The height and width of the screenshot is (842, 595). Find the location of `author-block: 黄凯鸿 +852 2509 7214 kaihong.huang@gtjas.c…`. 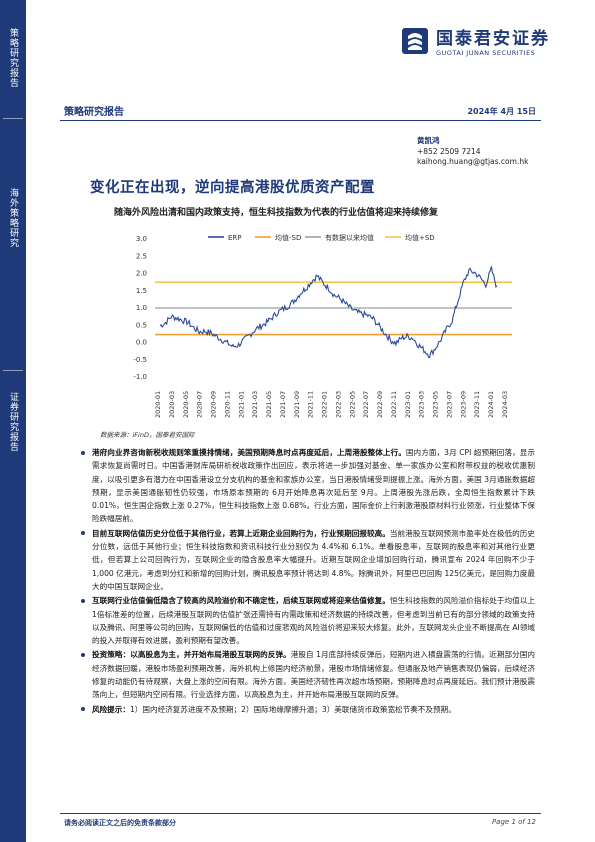

author-block: 黄凯鸿 +852 2509 7214 kaihong.huang@gtjas.c… is located at coordinates (472, 152).